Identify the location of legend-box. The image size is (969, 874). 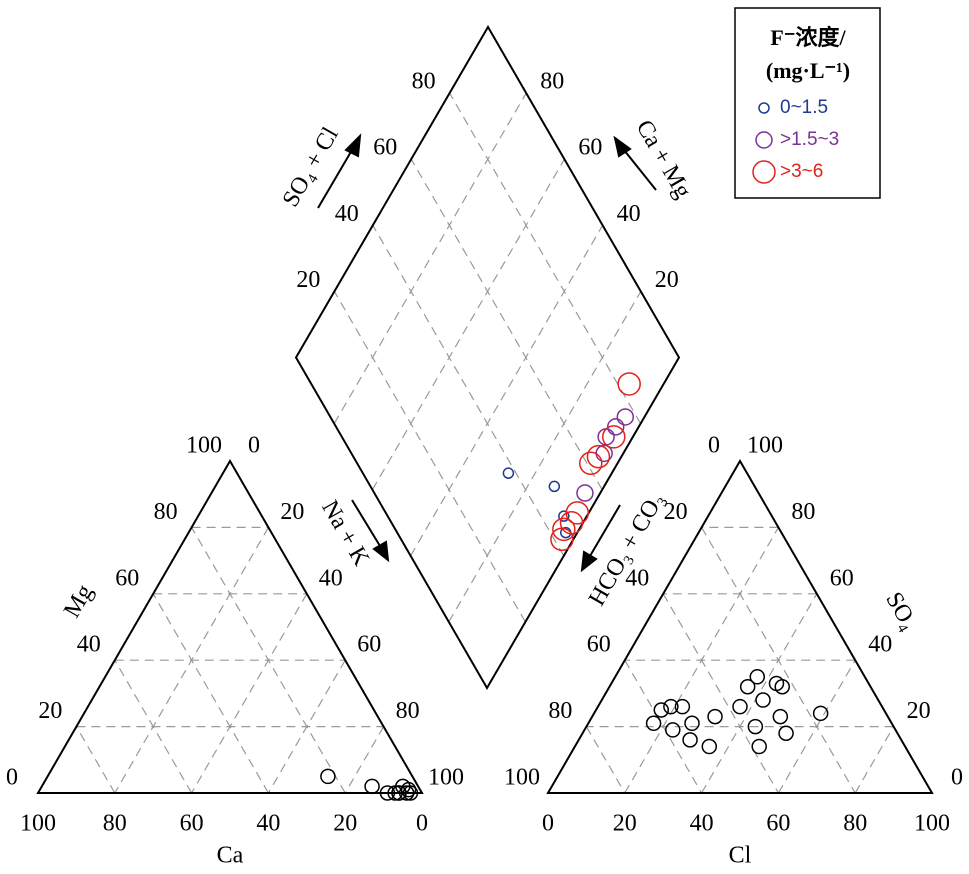
(807, 103).